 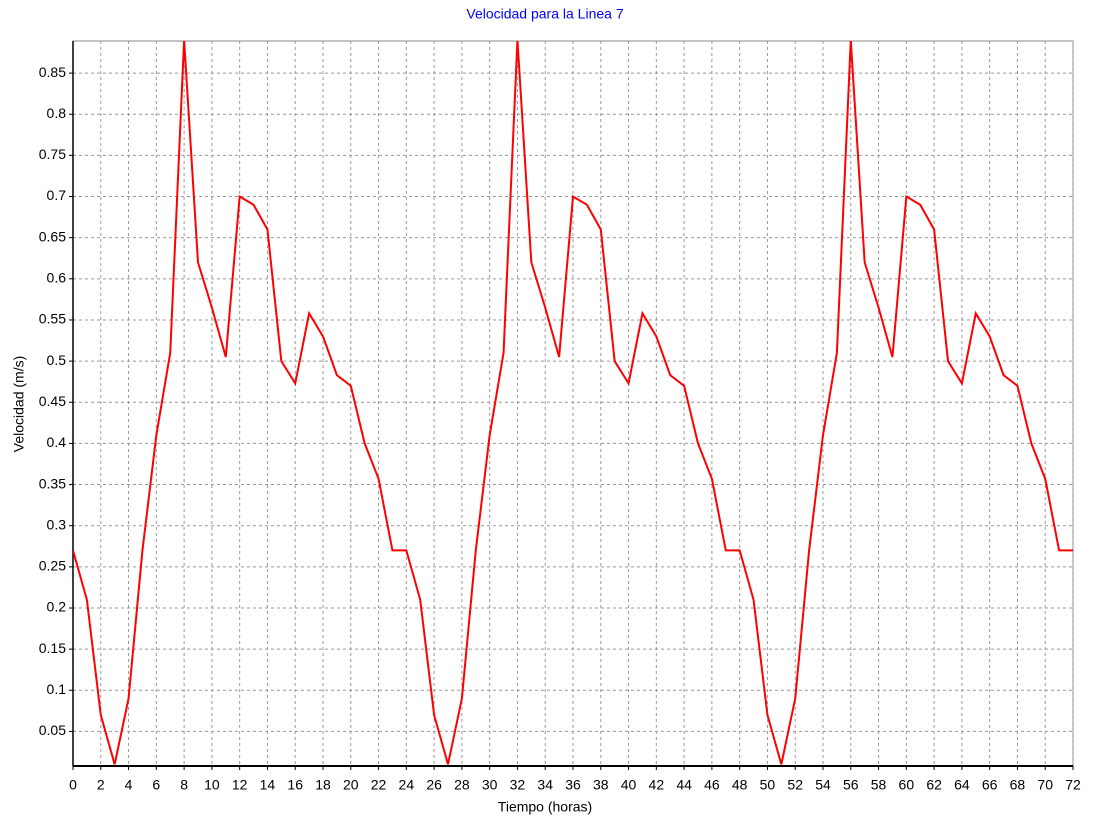 I want to click on x-tick-label: 34, so click(x=545, y=785).